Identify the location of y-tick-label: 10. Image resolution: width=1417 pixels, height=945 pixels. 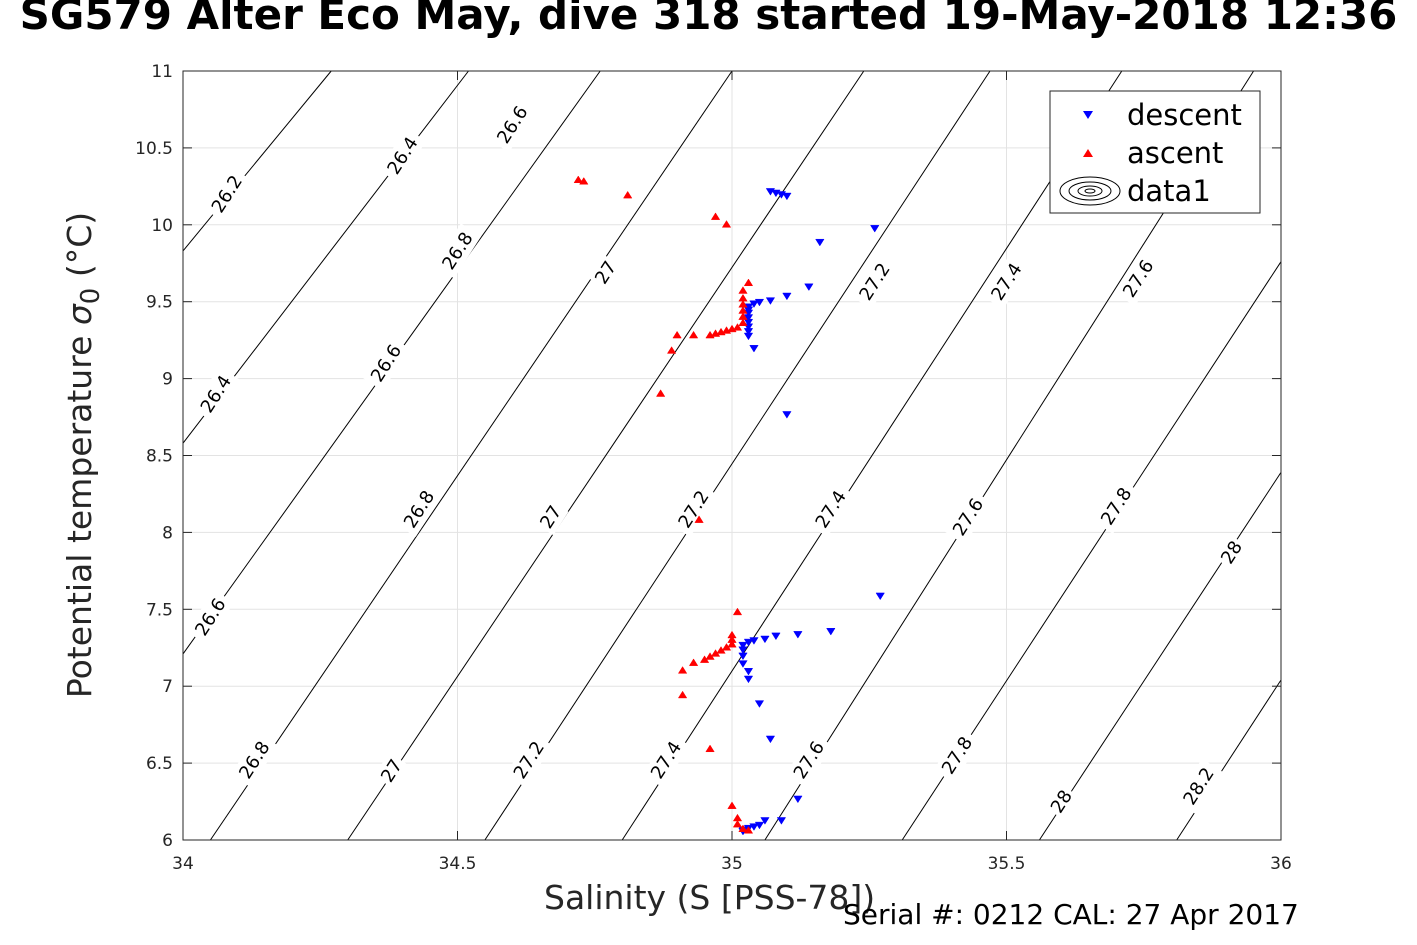
(162, 226).